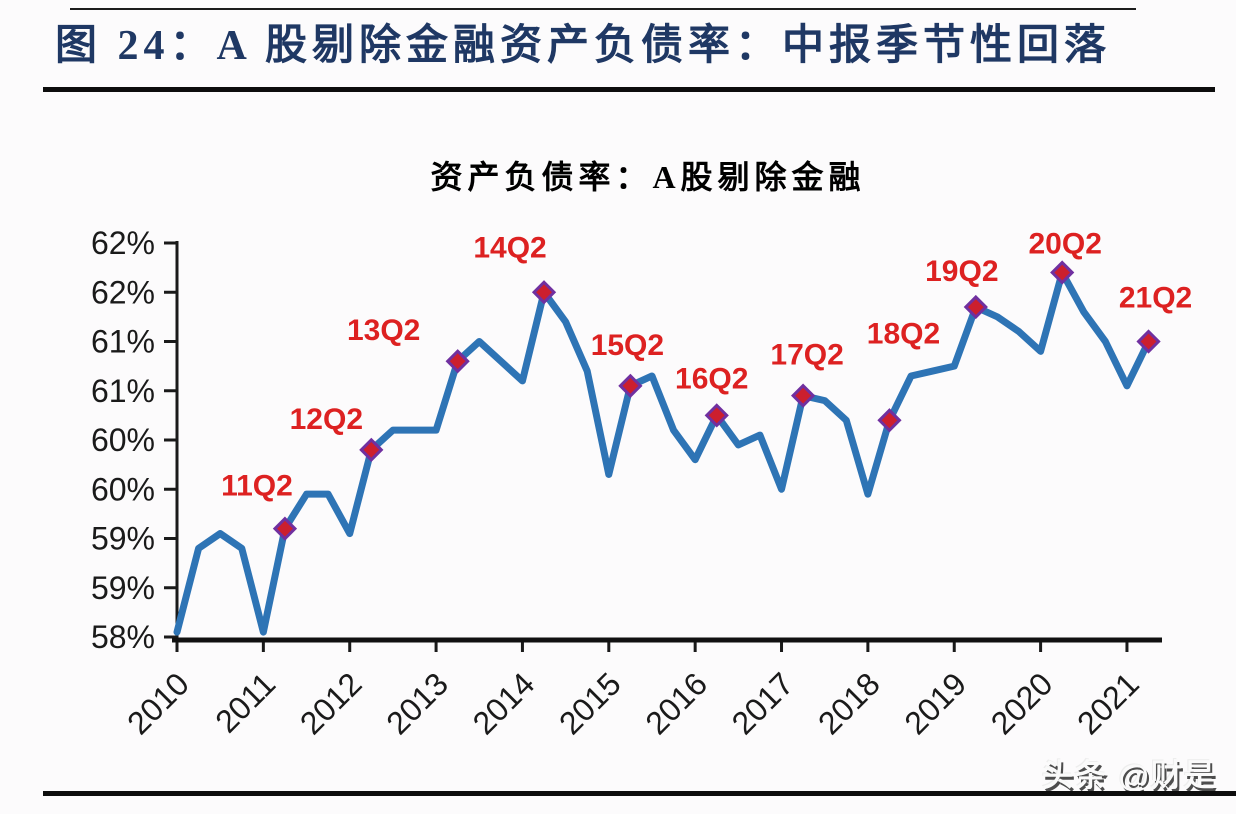  I want to click on x-tick-label: 2015, so click(590, 703).